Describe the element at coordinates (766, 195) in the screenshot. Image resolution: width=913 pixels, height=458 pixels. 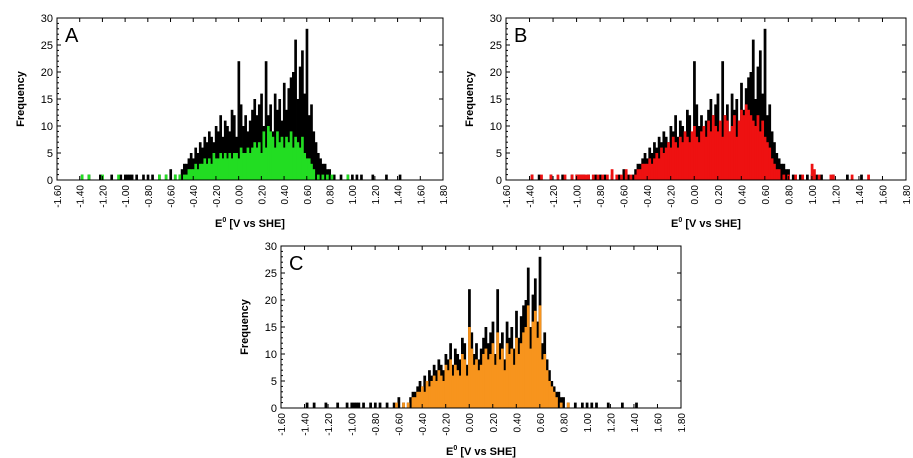
I see `x-tick-label: 0.60` at that location.